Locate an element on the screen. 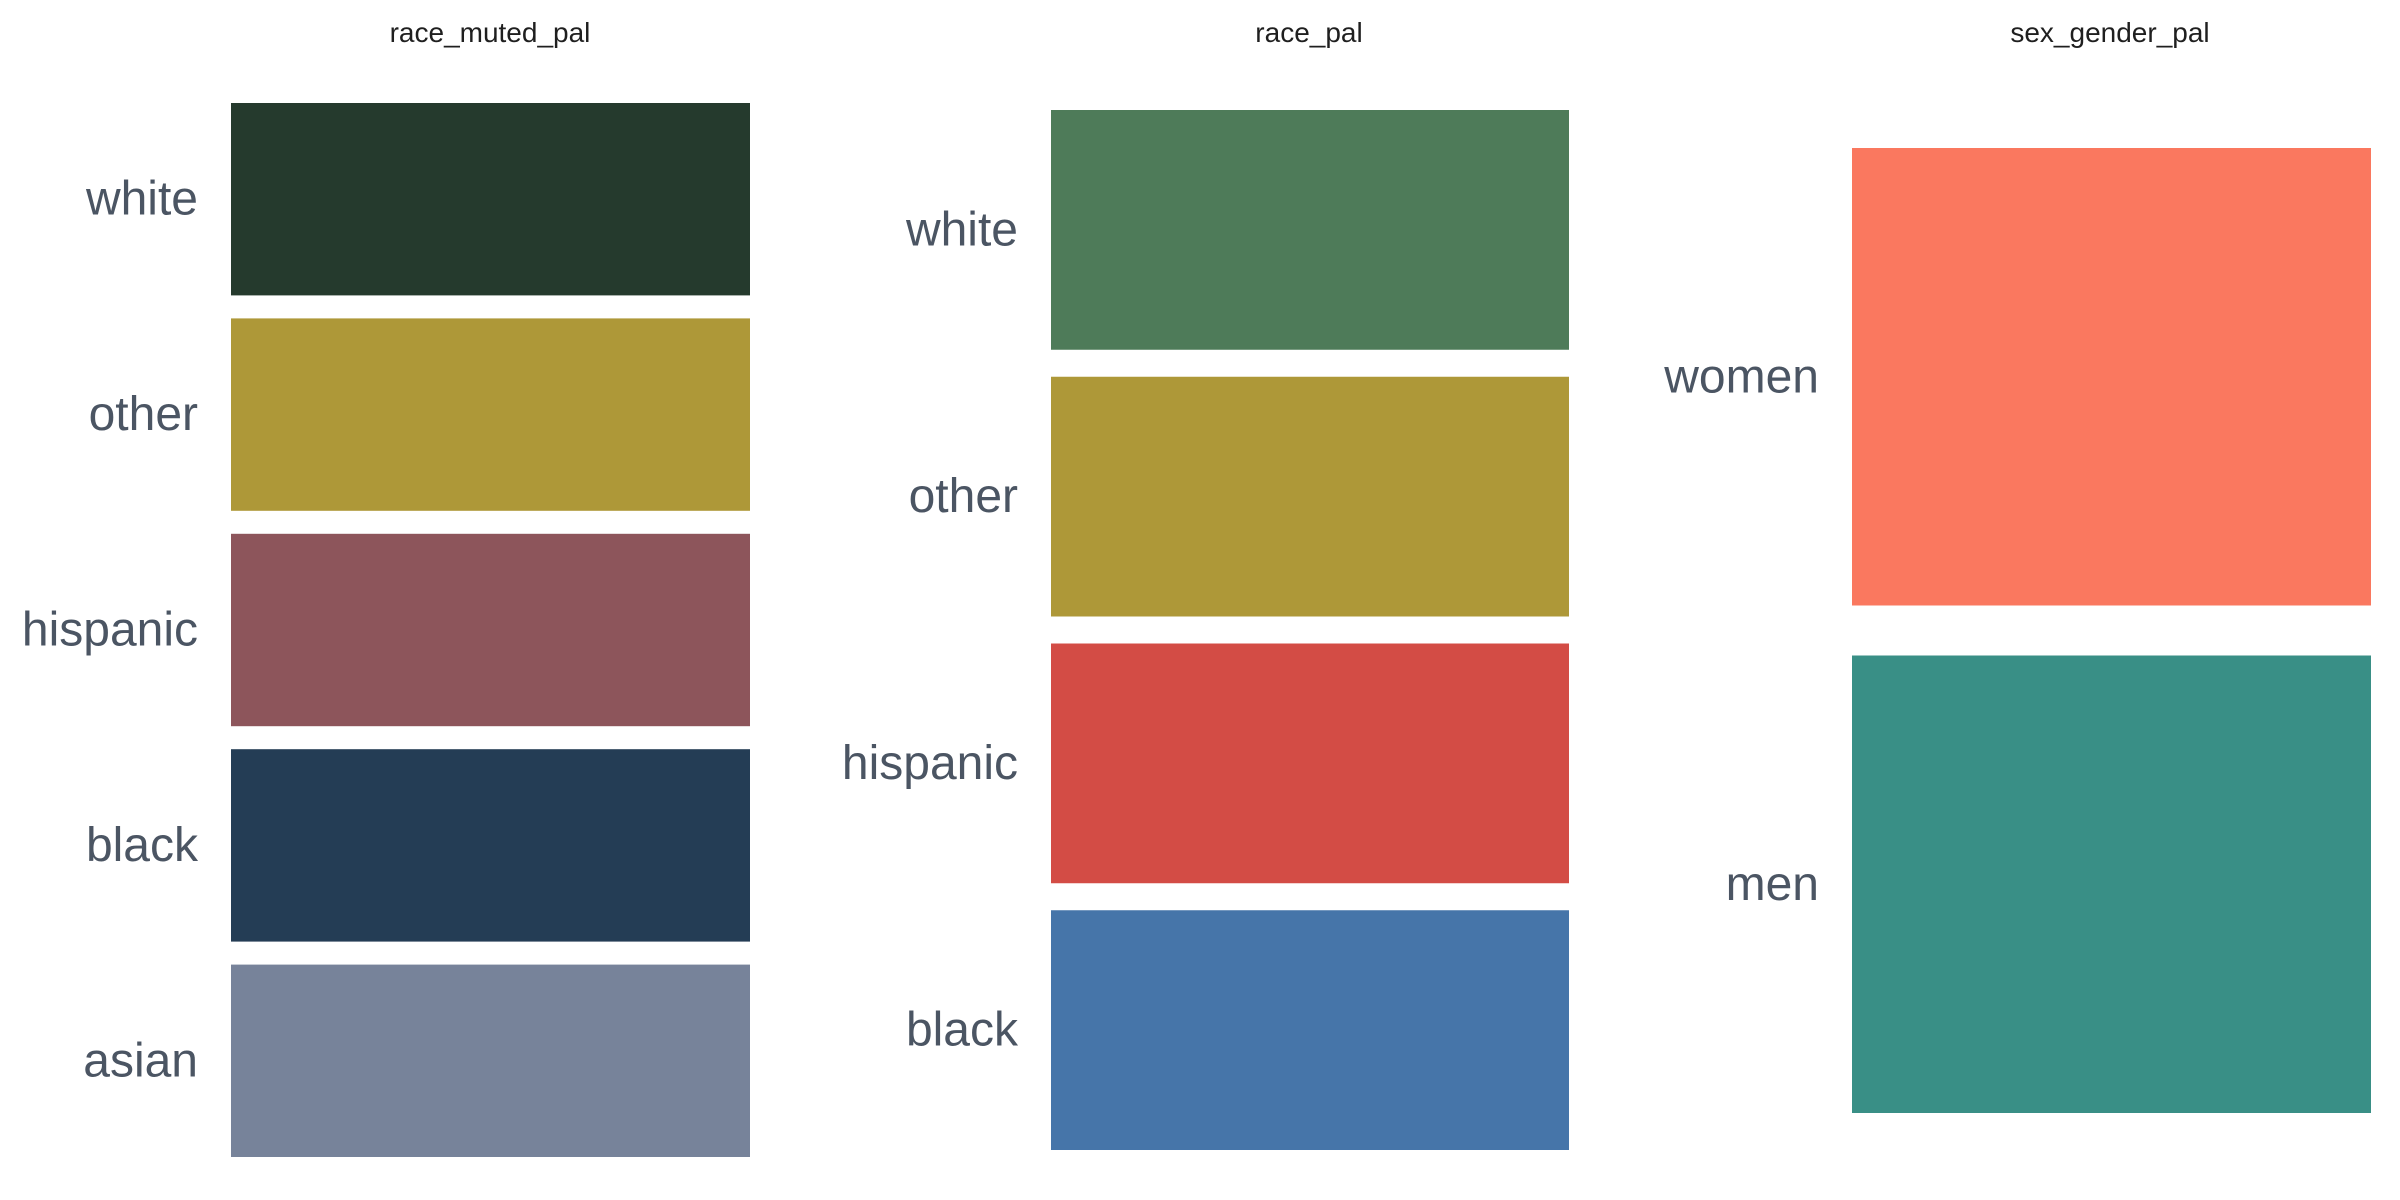 Image resolution: width=2400 pixels, height=1200 pixels. swatch-label-asian: asian is located at coordinates (140, 1060).